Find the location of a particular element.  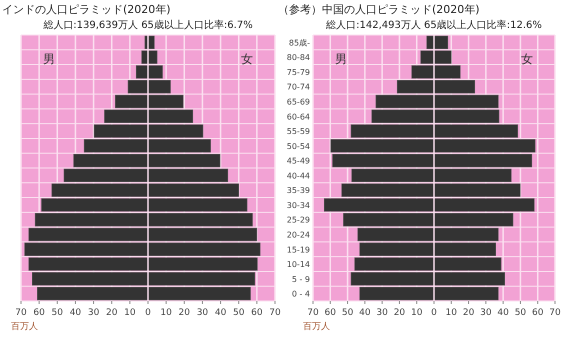

y-tick-label: 10-14 is located at coordinates (298, 265).